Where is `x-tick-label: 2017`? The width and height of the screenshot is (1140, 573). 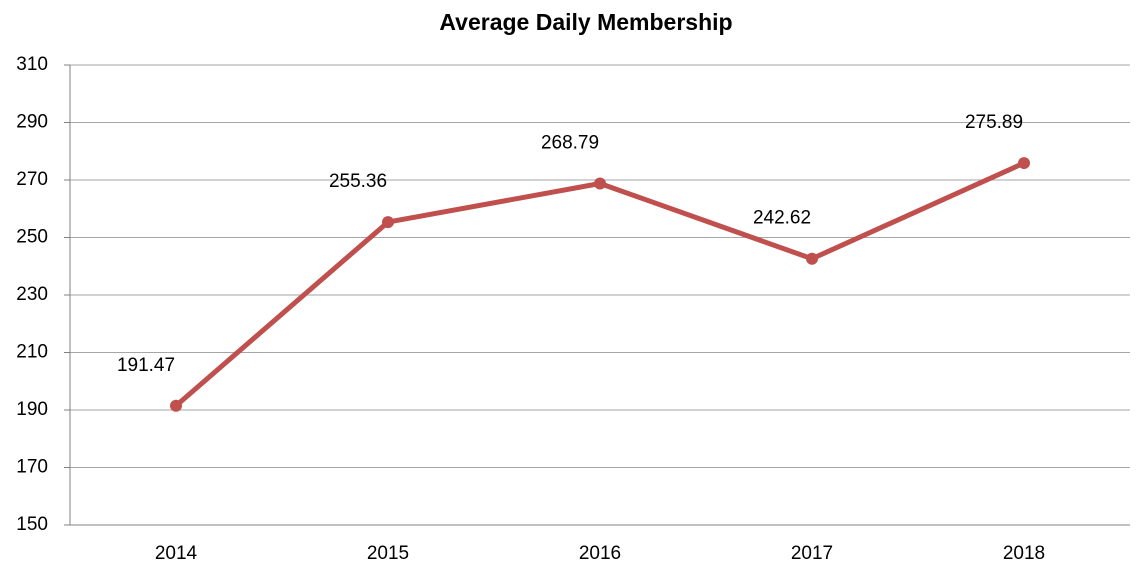
x-tick-label: 2017 is located at coordinates (812, 553).